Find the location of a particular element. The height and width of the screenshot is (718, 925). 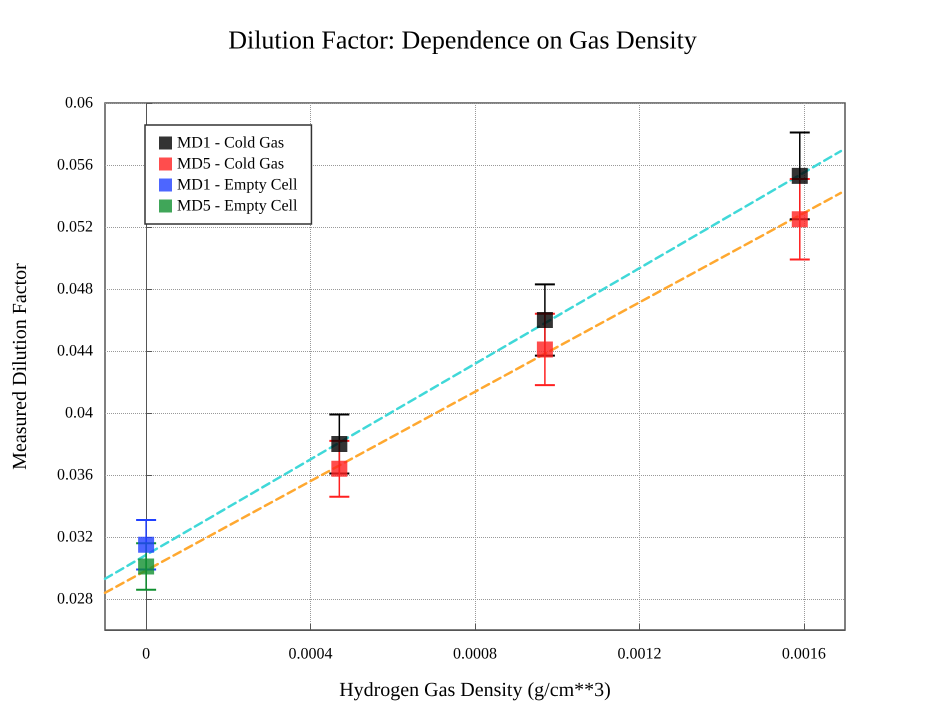

x-tick-label: 0.0004 is located at coordinates (310, 654).